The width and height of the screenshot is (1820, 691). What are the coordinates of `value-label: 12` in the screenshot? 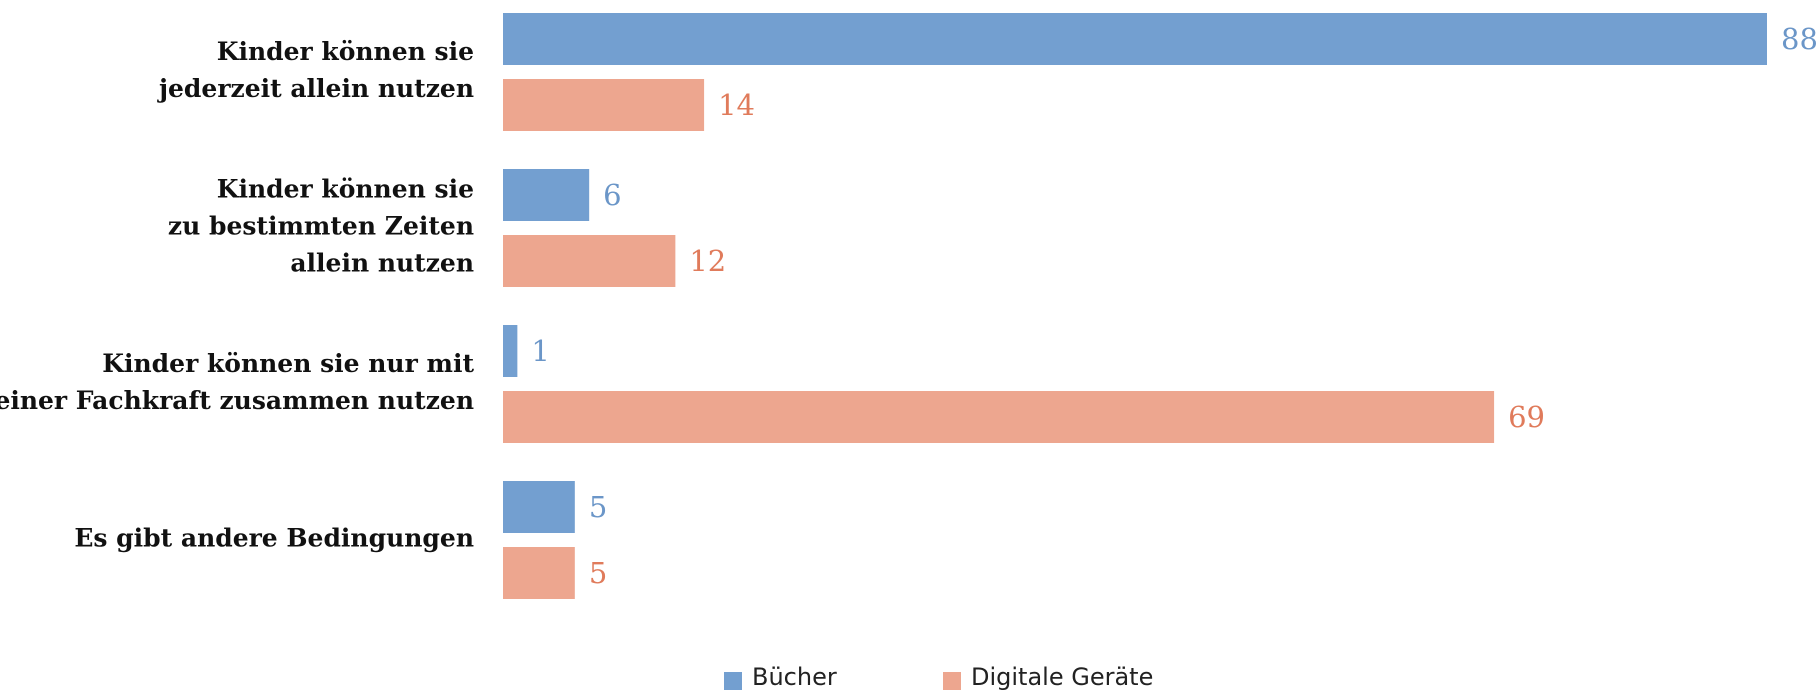 It's located at (707, 261).